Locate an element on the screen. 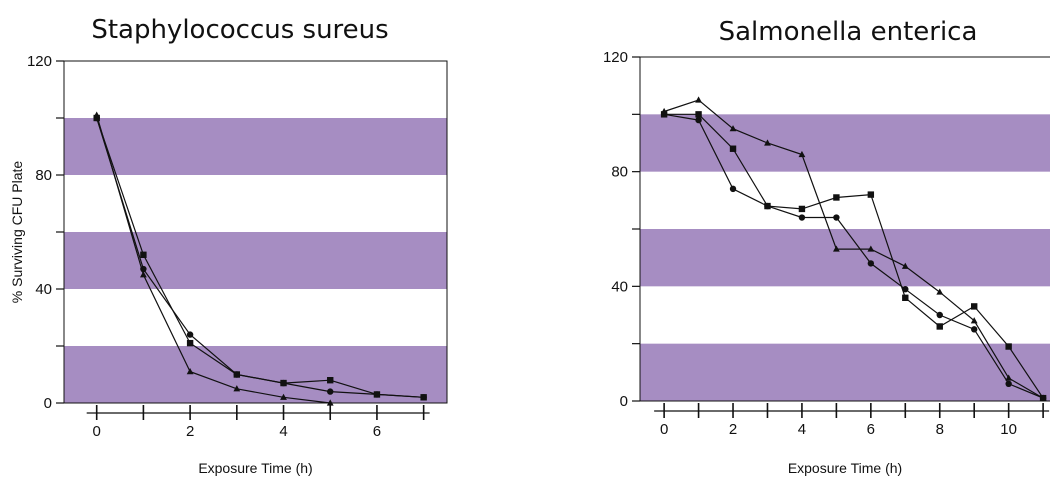 The image size is (1054, 483). x-tick-label: 10 is located at coordinates (1008, 429).